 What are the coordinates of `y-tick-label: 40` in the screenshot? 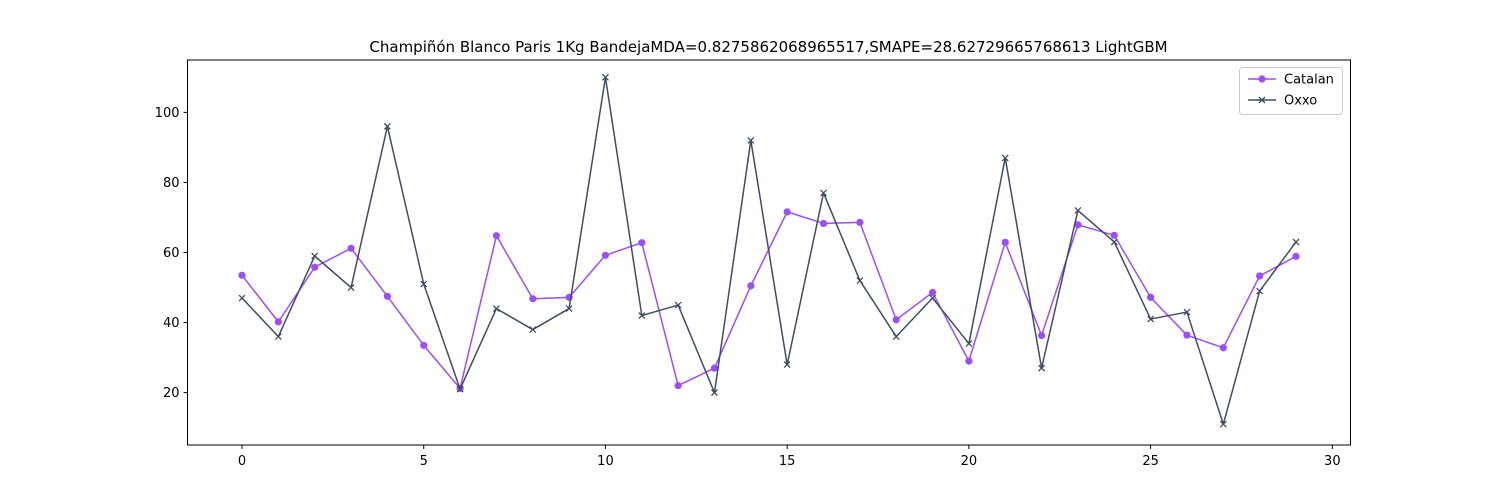 It's located at (171, 323).